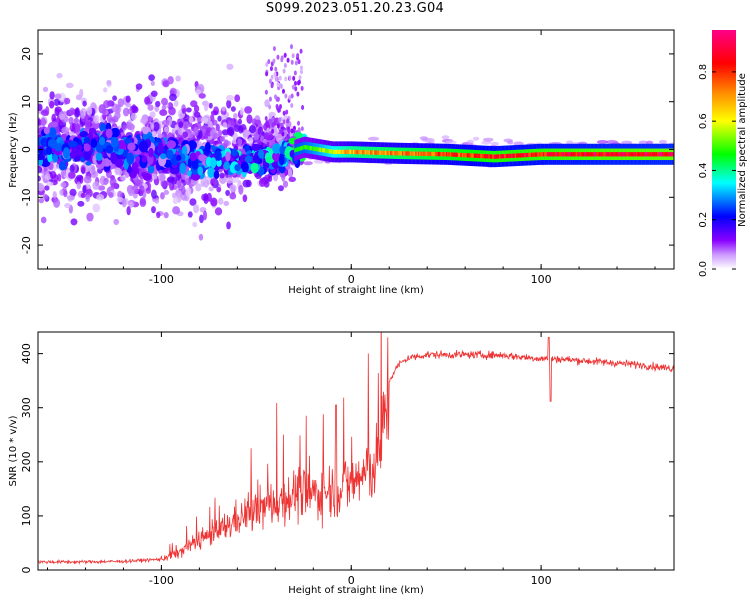 This screenshot has width=750, height=600. Describe the element at coordinates (355, 8) in the screenshot. I see `chart-title: S099.2023.051.20.23.G04` at that location.